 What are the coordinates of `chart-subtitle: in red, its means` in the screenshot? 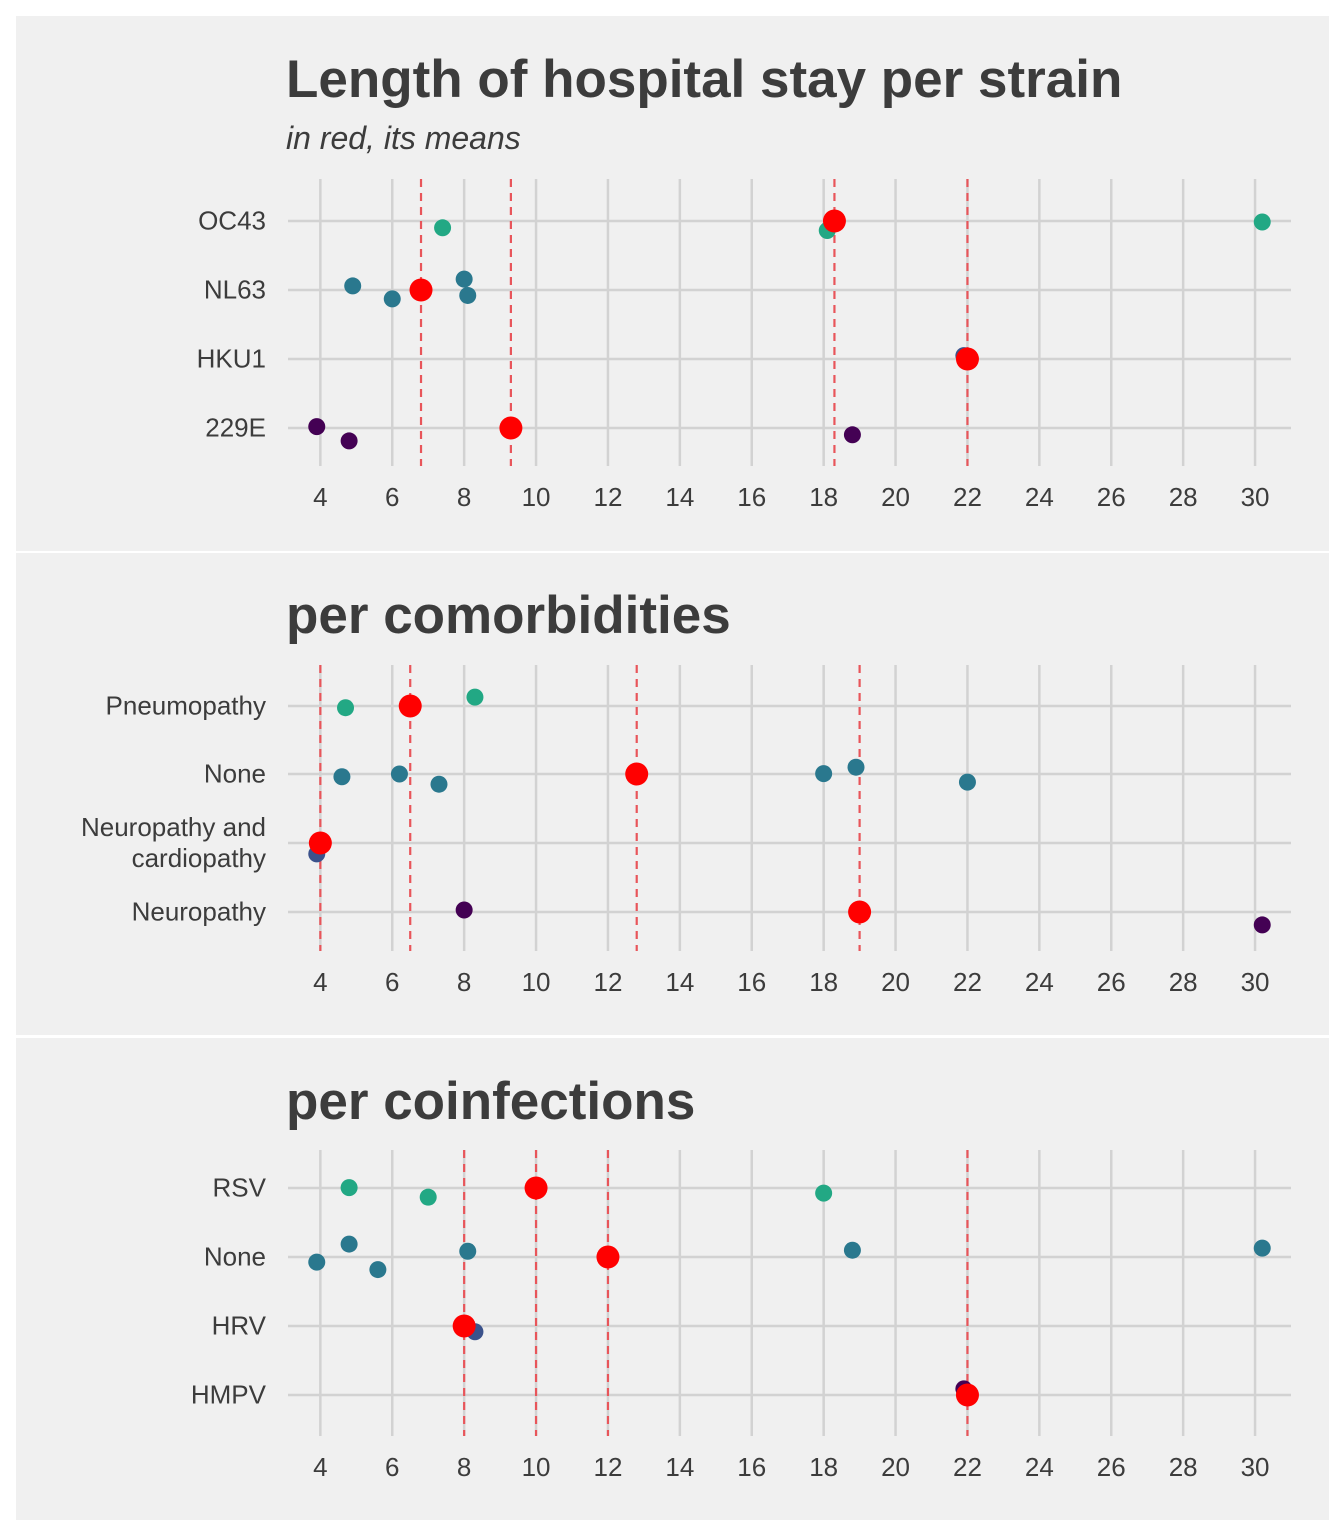 It's located at (403, 138).